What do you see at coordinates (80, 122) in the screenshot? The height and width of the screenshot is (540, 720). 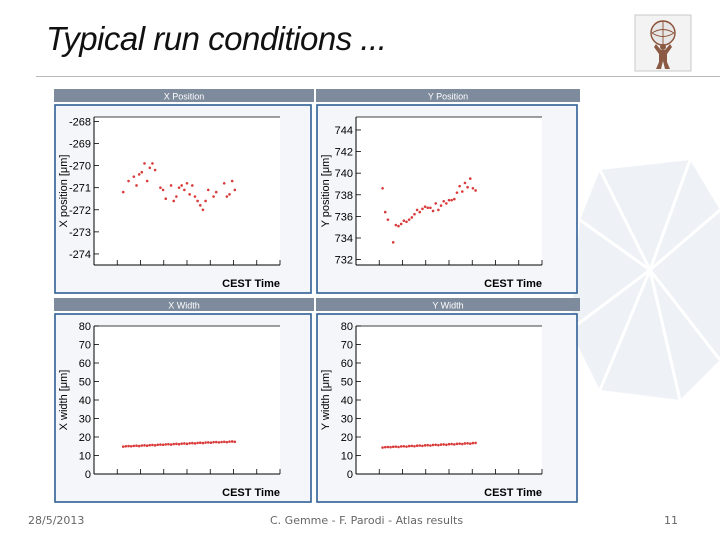 I see `y-tick-label: -268` at bounding box center [80, 122].